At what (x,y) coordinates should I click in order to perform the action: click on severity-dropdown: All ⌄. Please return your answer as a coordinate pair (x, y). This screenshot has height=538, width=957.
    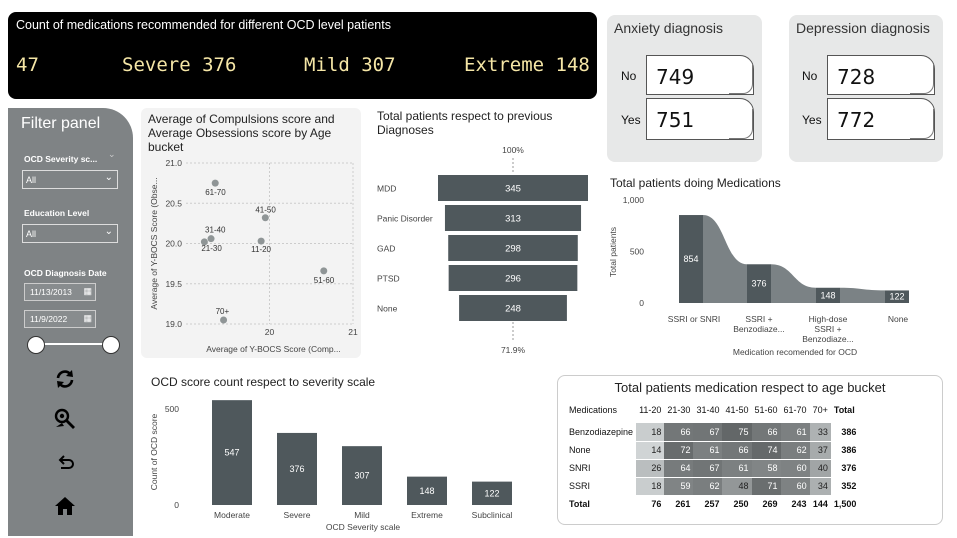
    Looking at the image, I should click on (70, 179).